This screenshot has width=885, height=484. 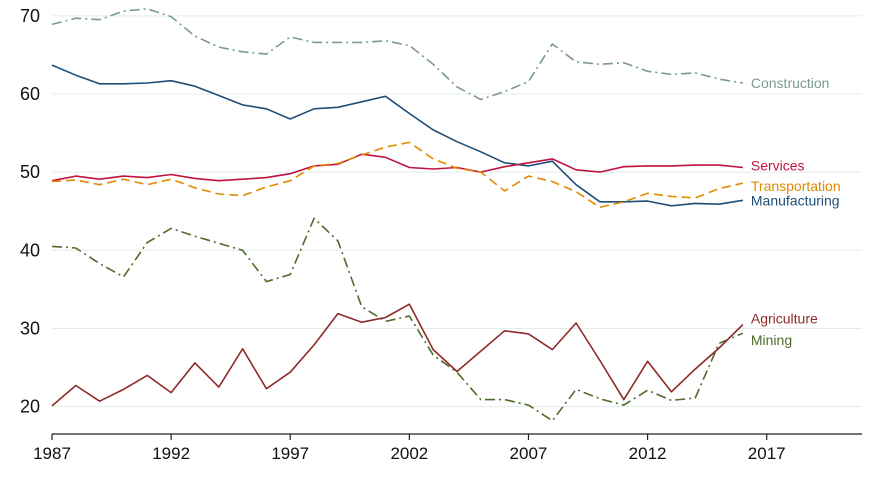 What do you see at coordinates (30, 16) in the screenshot?
I see `y-tick-label: 70` at bounding box center [30, 16].